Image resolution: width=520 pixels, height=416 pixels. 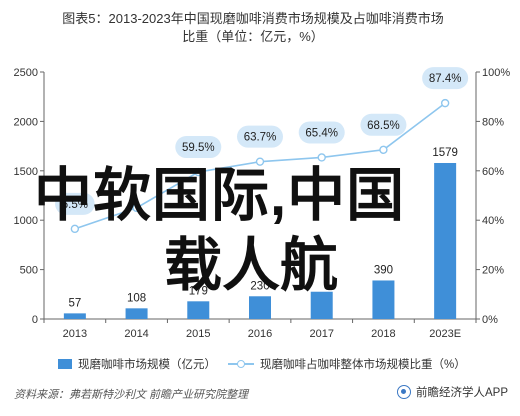 I want to click on line-data-label: 59.5%, so click(x=198, y=148).